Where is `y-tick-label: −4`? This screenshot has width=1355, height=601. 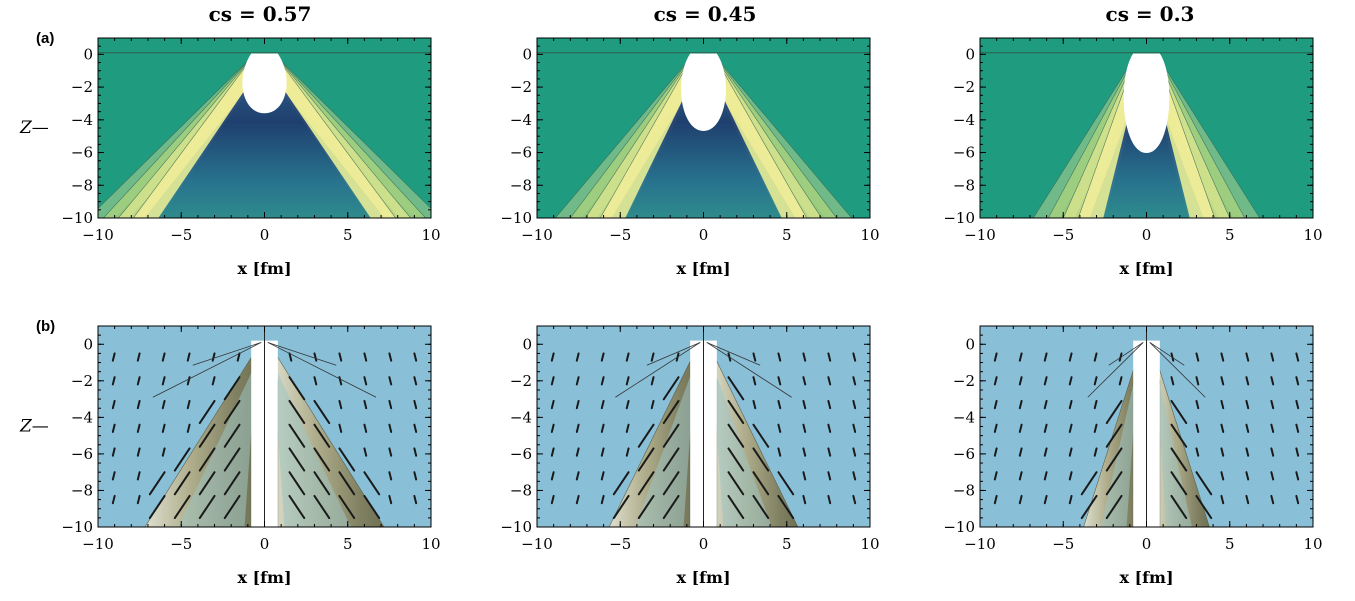 y-tick-label: −4 is located at coordinates (521, 120).